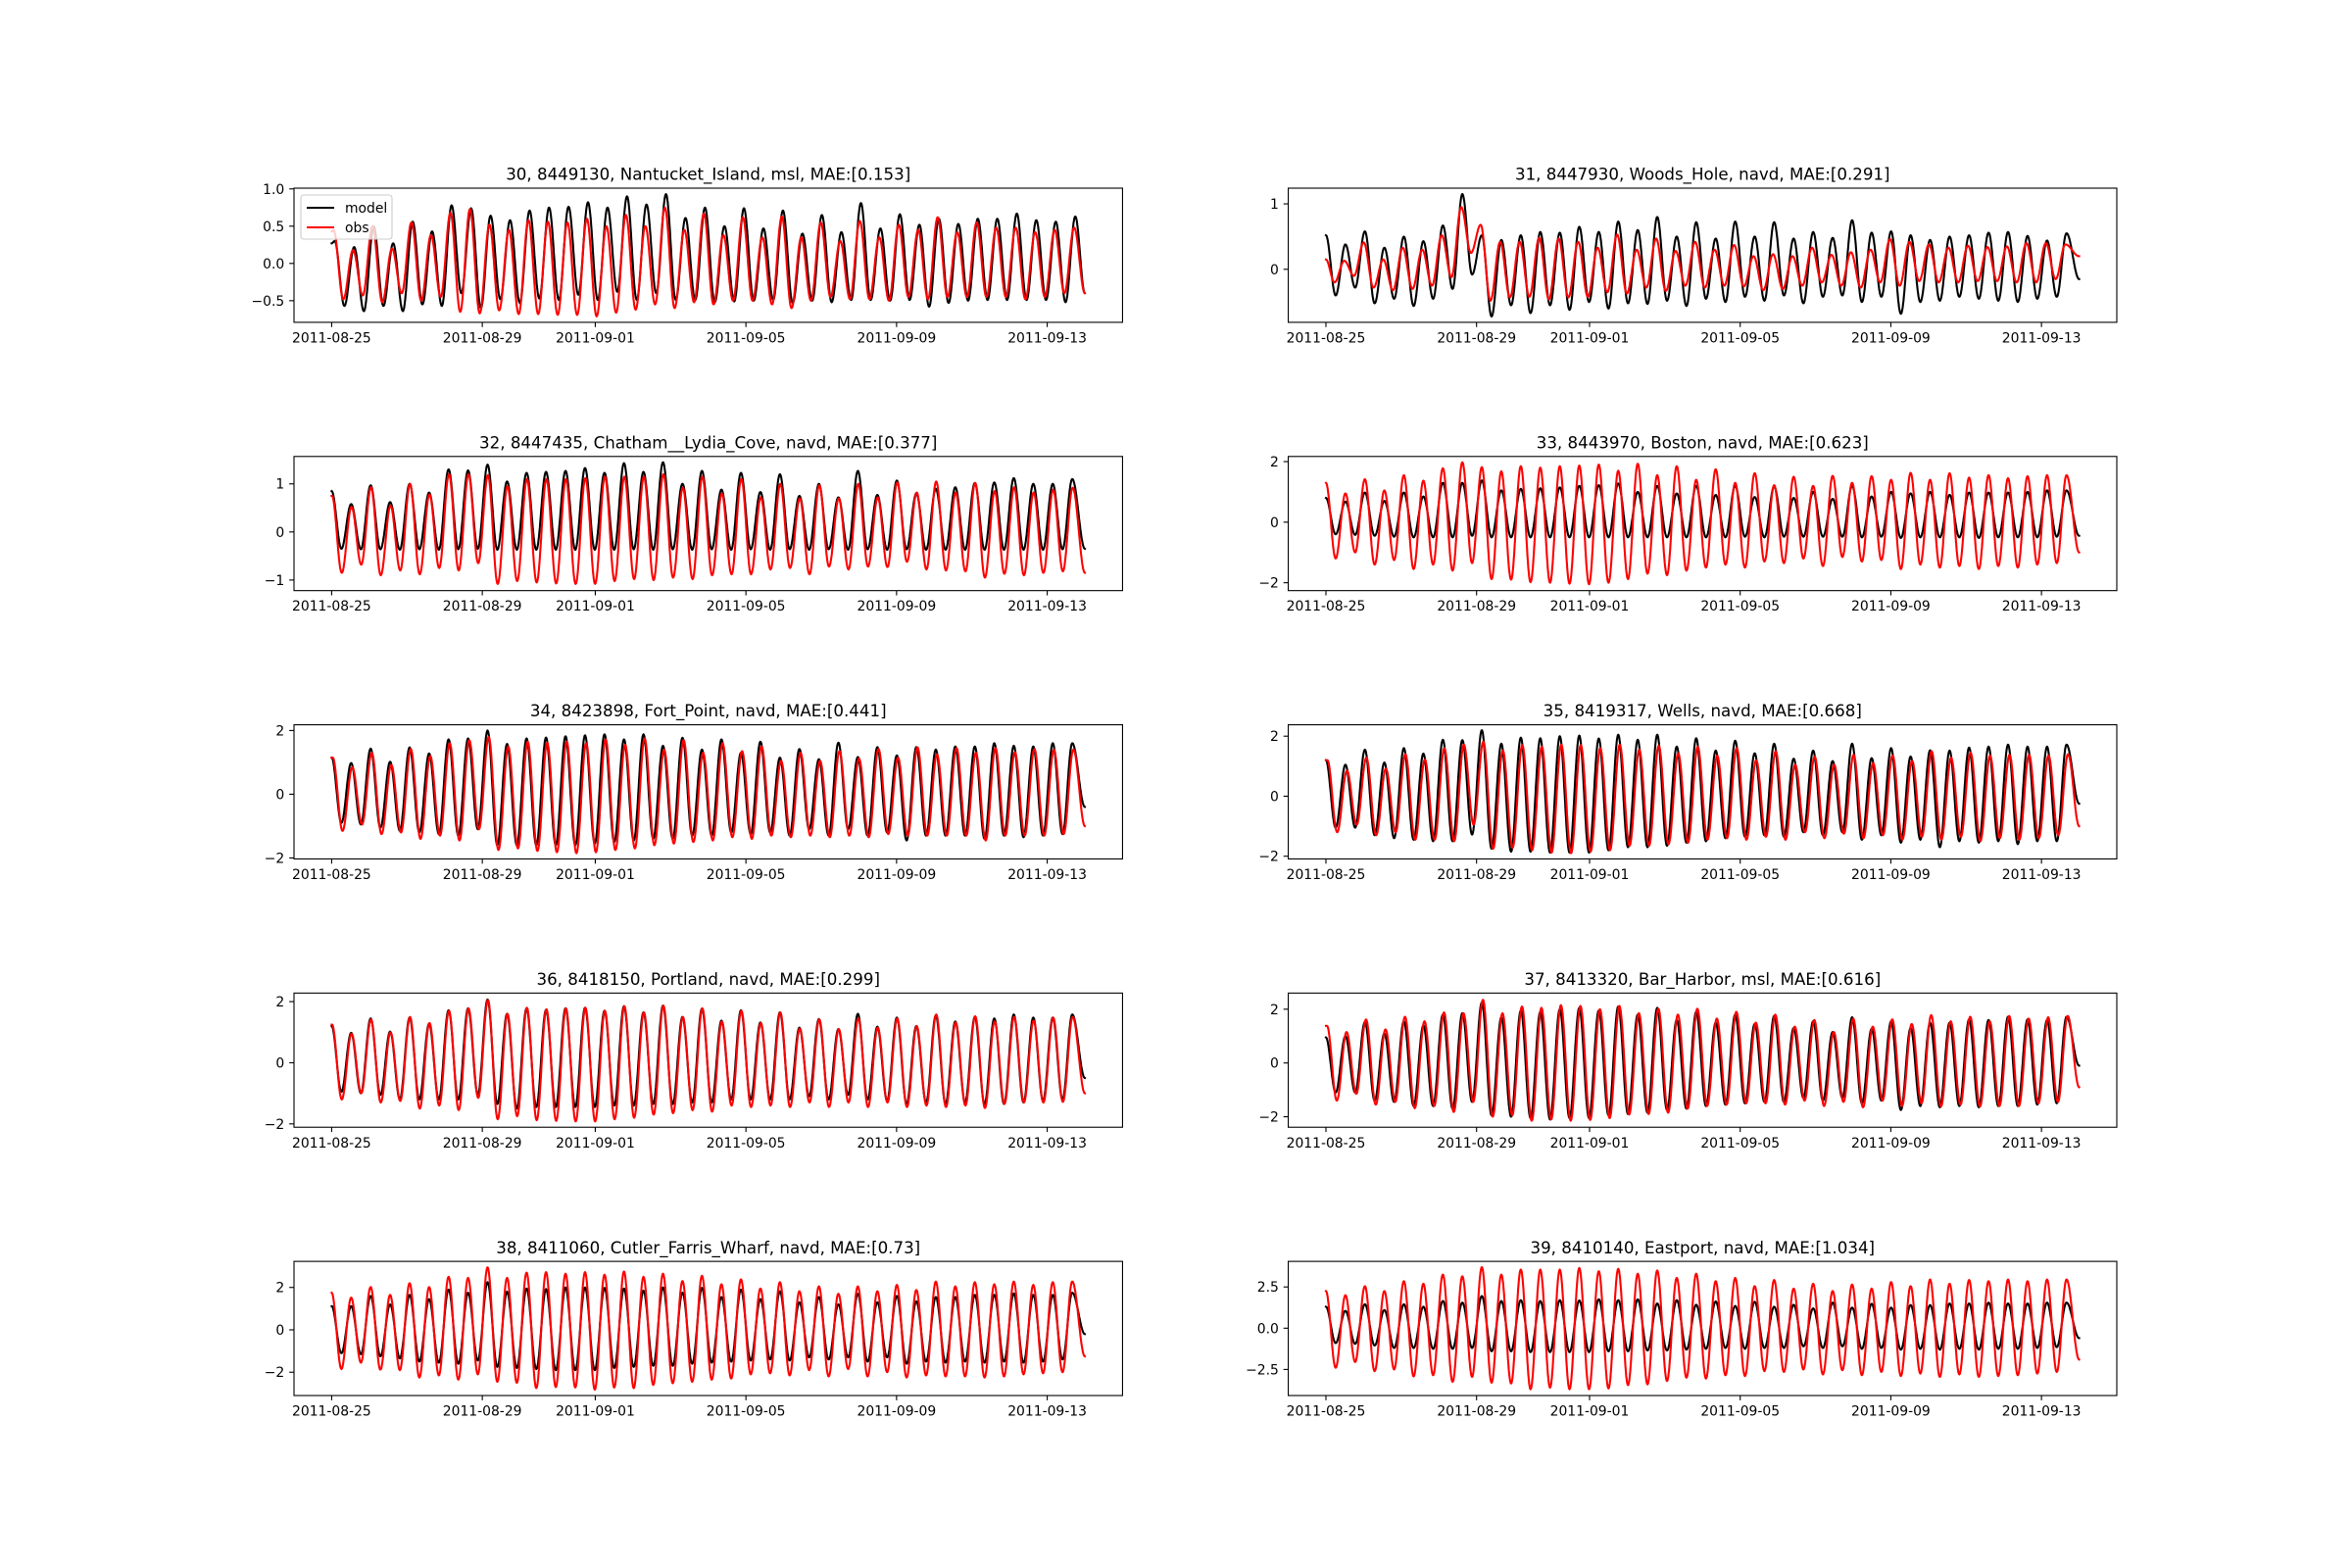  What do you see at coordinates (1268, 1288) in the screenshot?
I see `y-tick-label: 2.5` at bounding box center [1268, 1288].